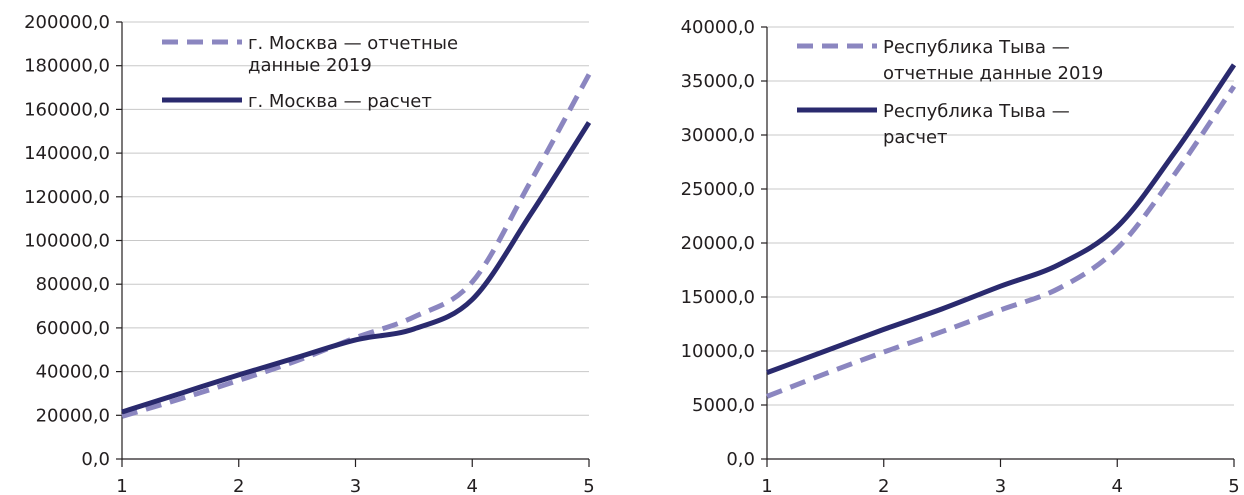  What do you see at coordinates (718, 297) in the screenshot?
I see `y-tick-label: 15000,0` at bounding box center [718, 297].